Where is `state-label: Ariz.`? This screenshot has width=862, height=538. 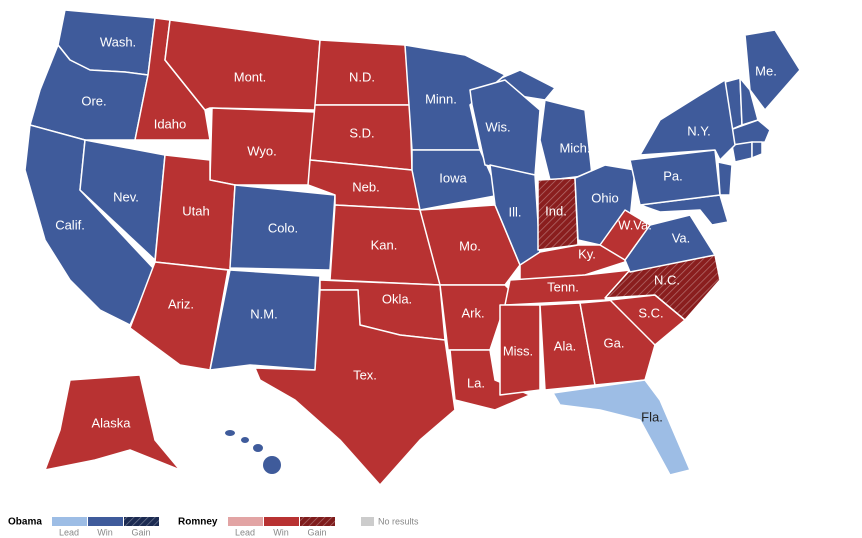
state-label: Ariz. is located at coordinates (181, 303).